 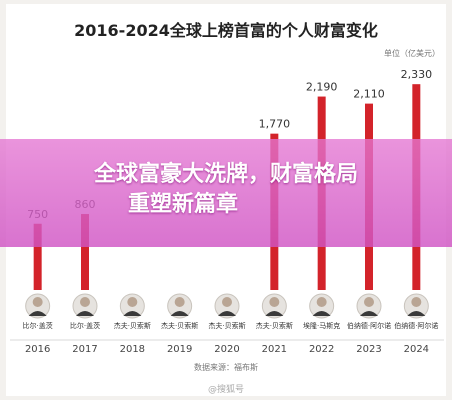 What do you see at coordinates (37, 302) in the screenshot?
I see `avatar-head-2016` at bounding box center [37, 302].